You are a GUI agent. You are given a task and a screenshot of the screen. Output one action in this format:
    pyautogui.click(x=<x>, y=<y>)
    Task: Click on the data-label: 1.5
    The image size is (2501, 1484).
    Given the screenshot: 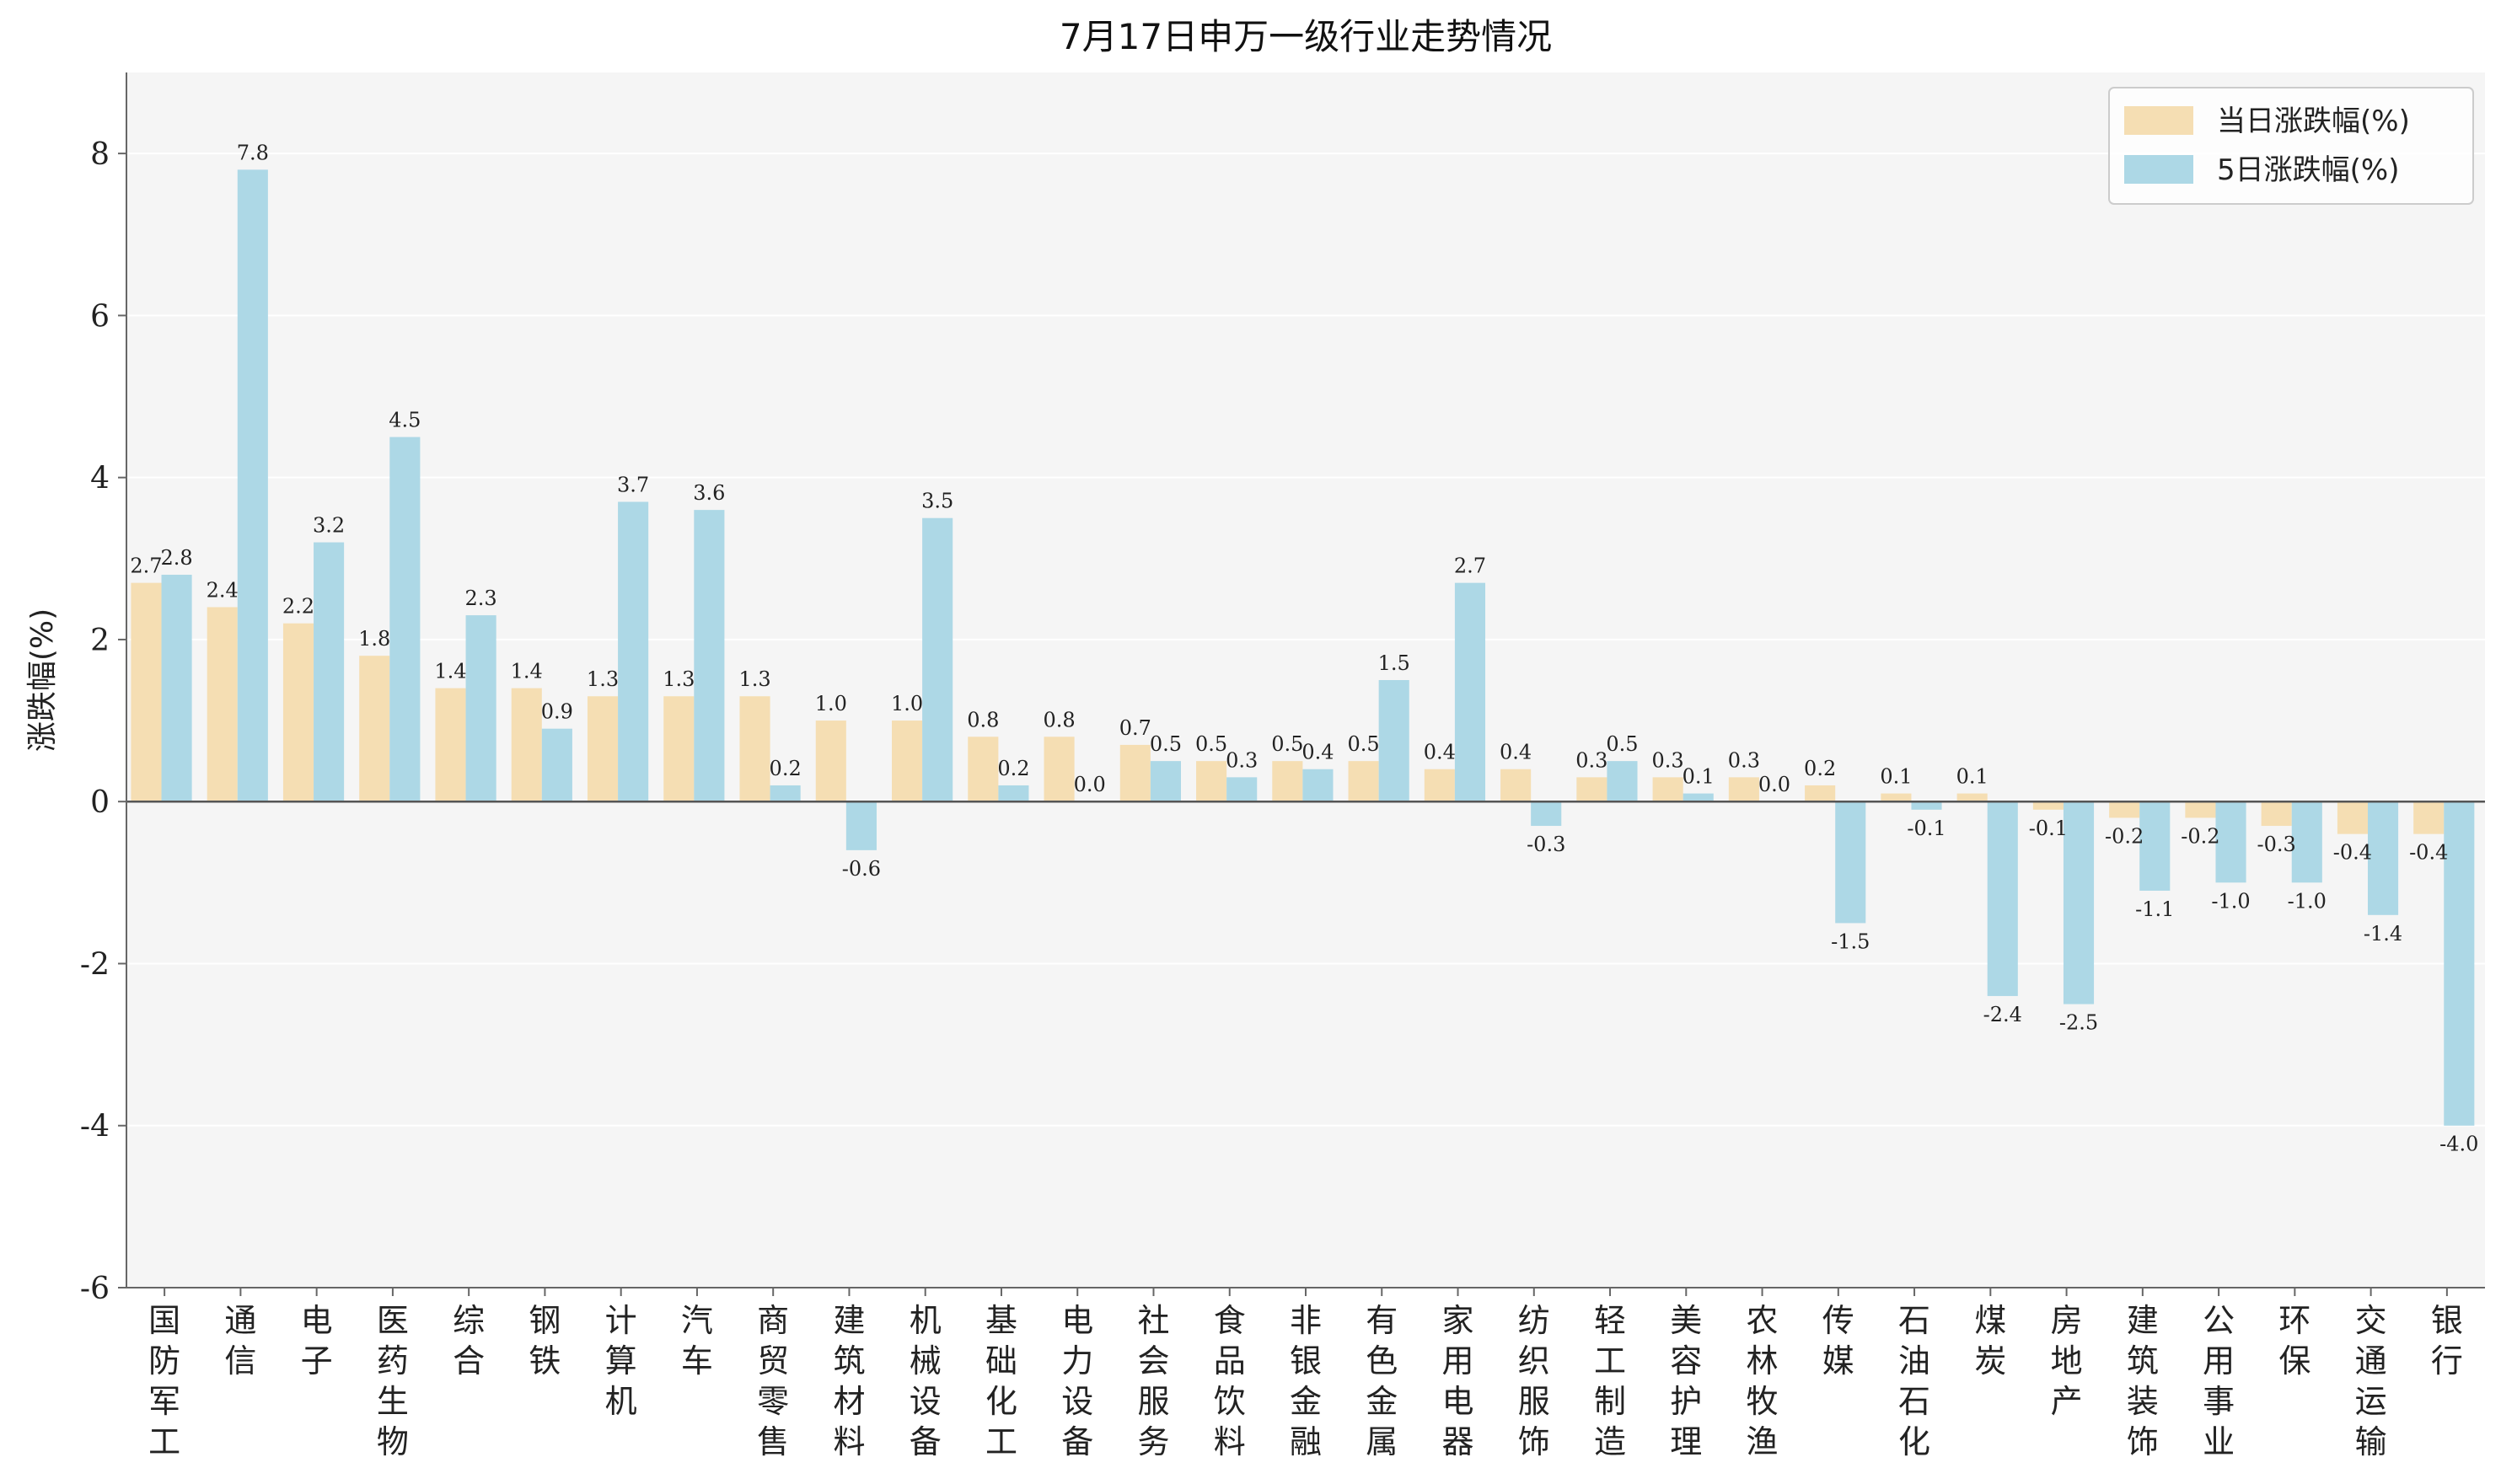 What is the action you would take?
    pyautogui.click(x=1394, y=663)
    